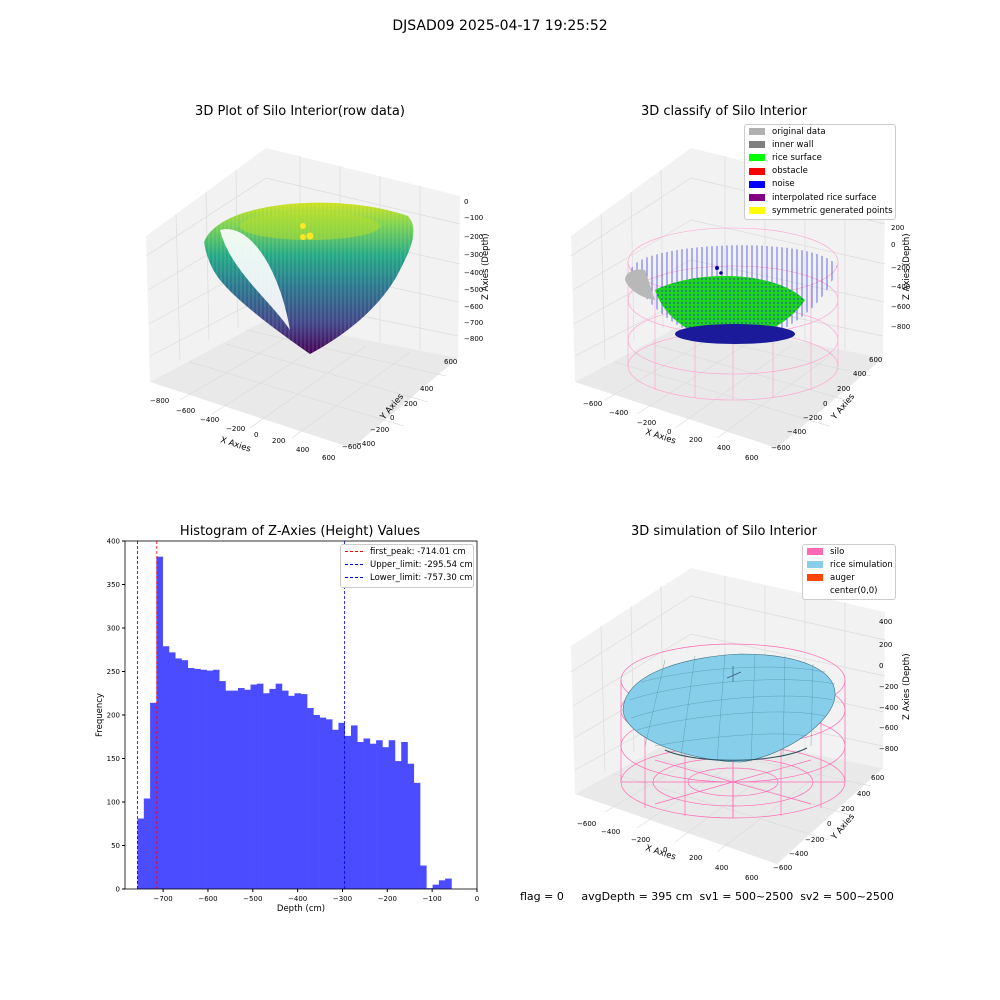 The width and height of the screenshot is (1000, 1000). I want to click on p1-ztick: −300, so click(473, 255).